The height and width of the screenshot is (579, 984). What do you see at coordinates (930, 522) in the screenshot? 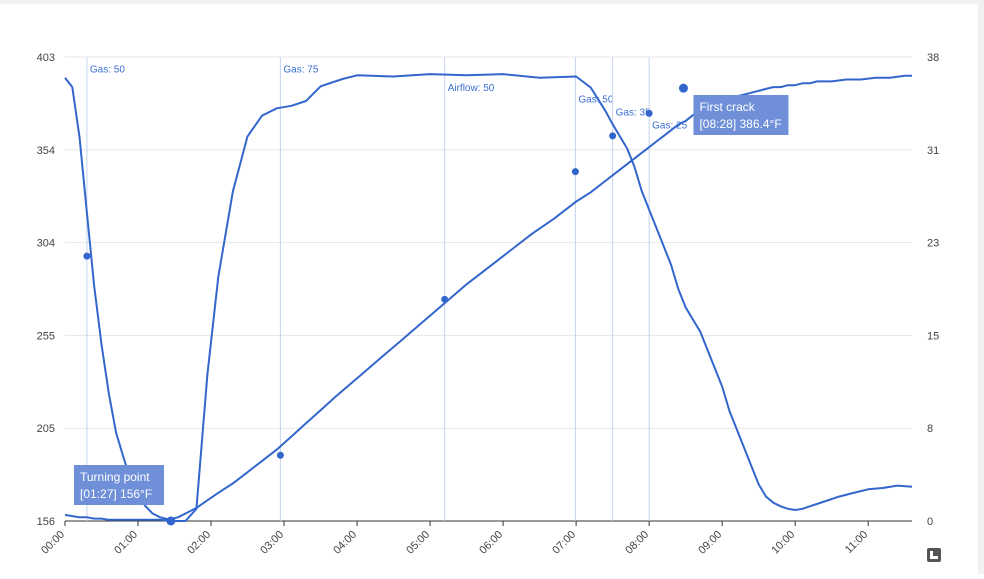
I see `y-right-tick-label: 0` at bounding box center [930, 522].